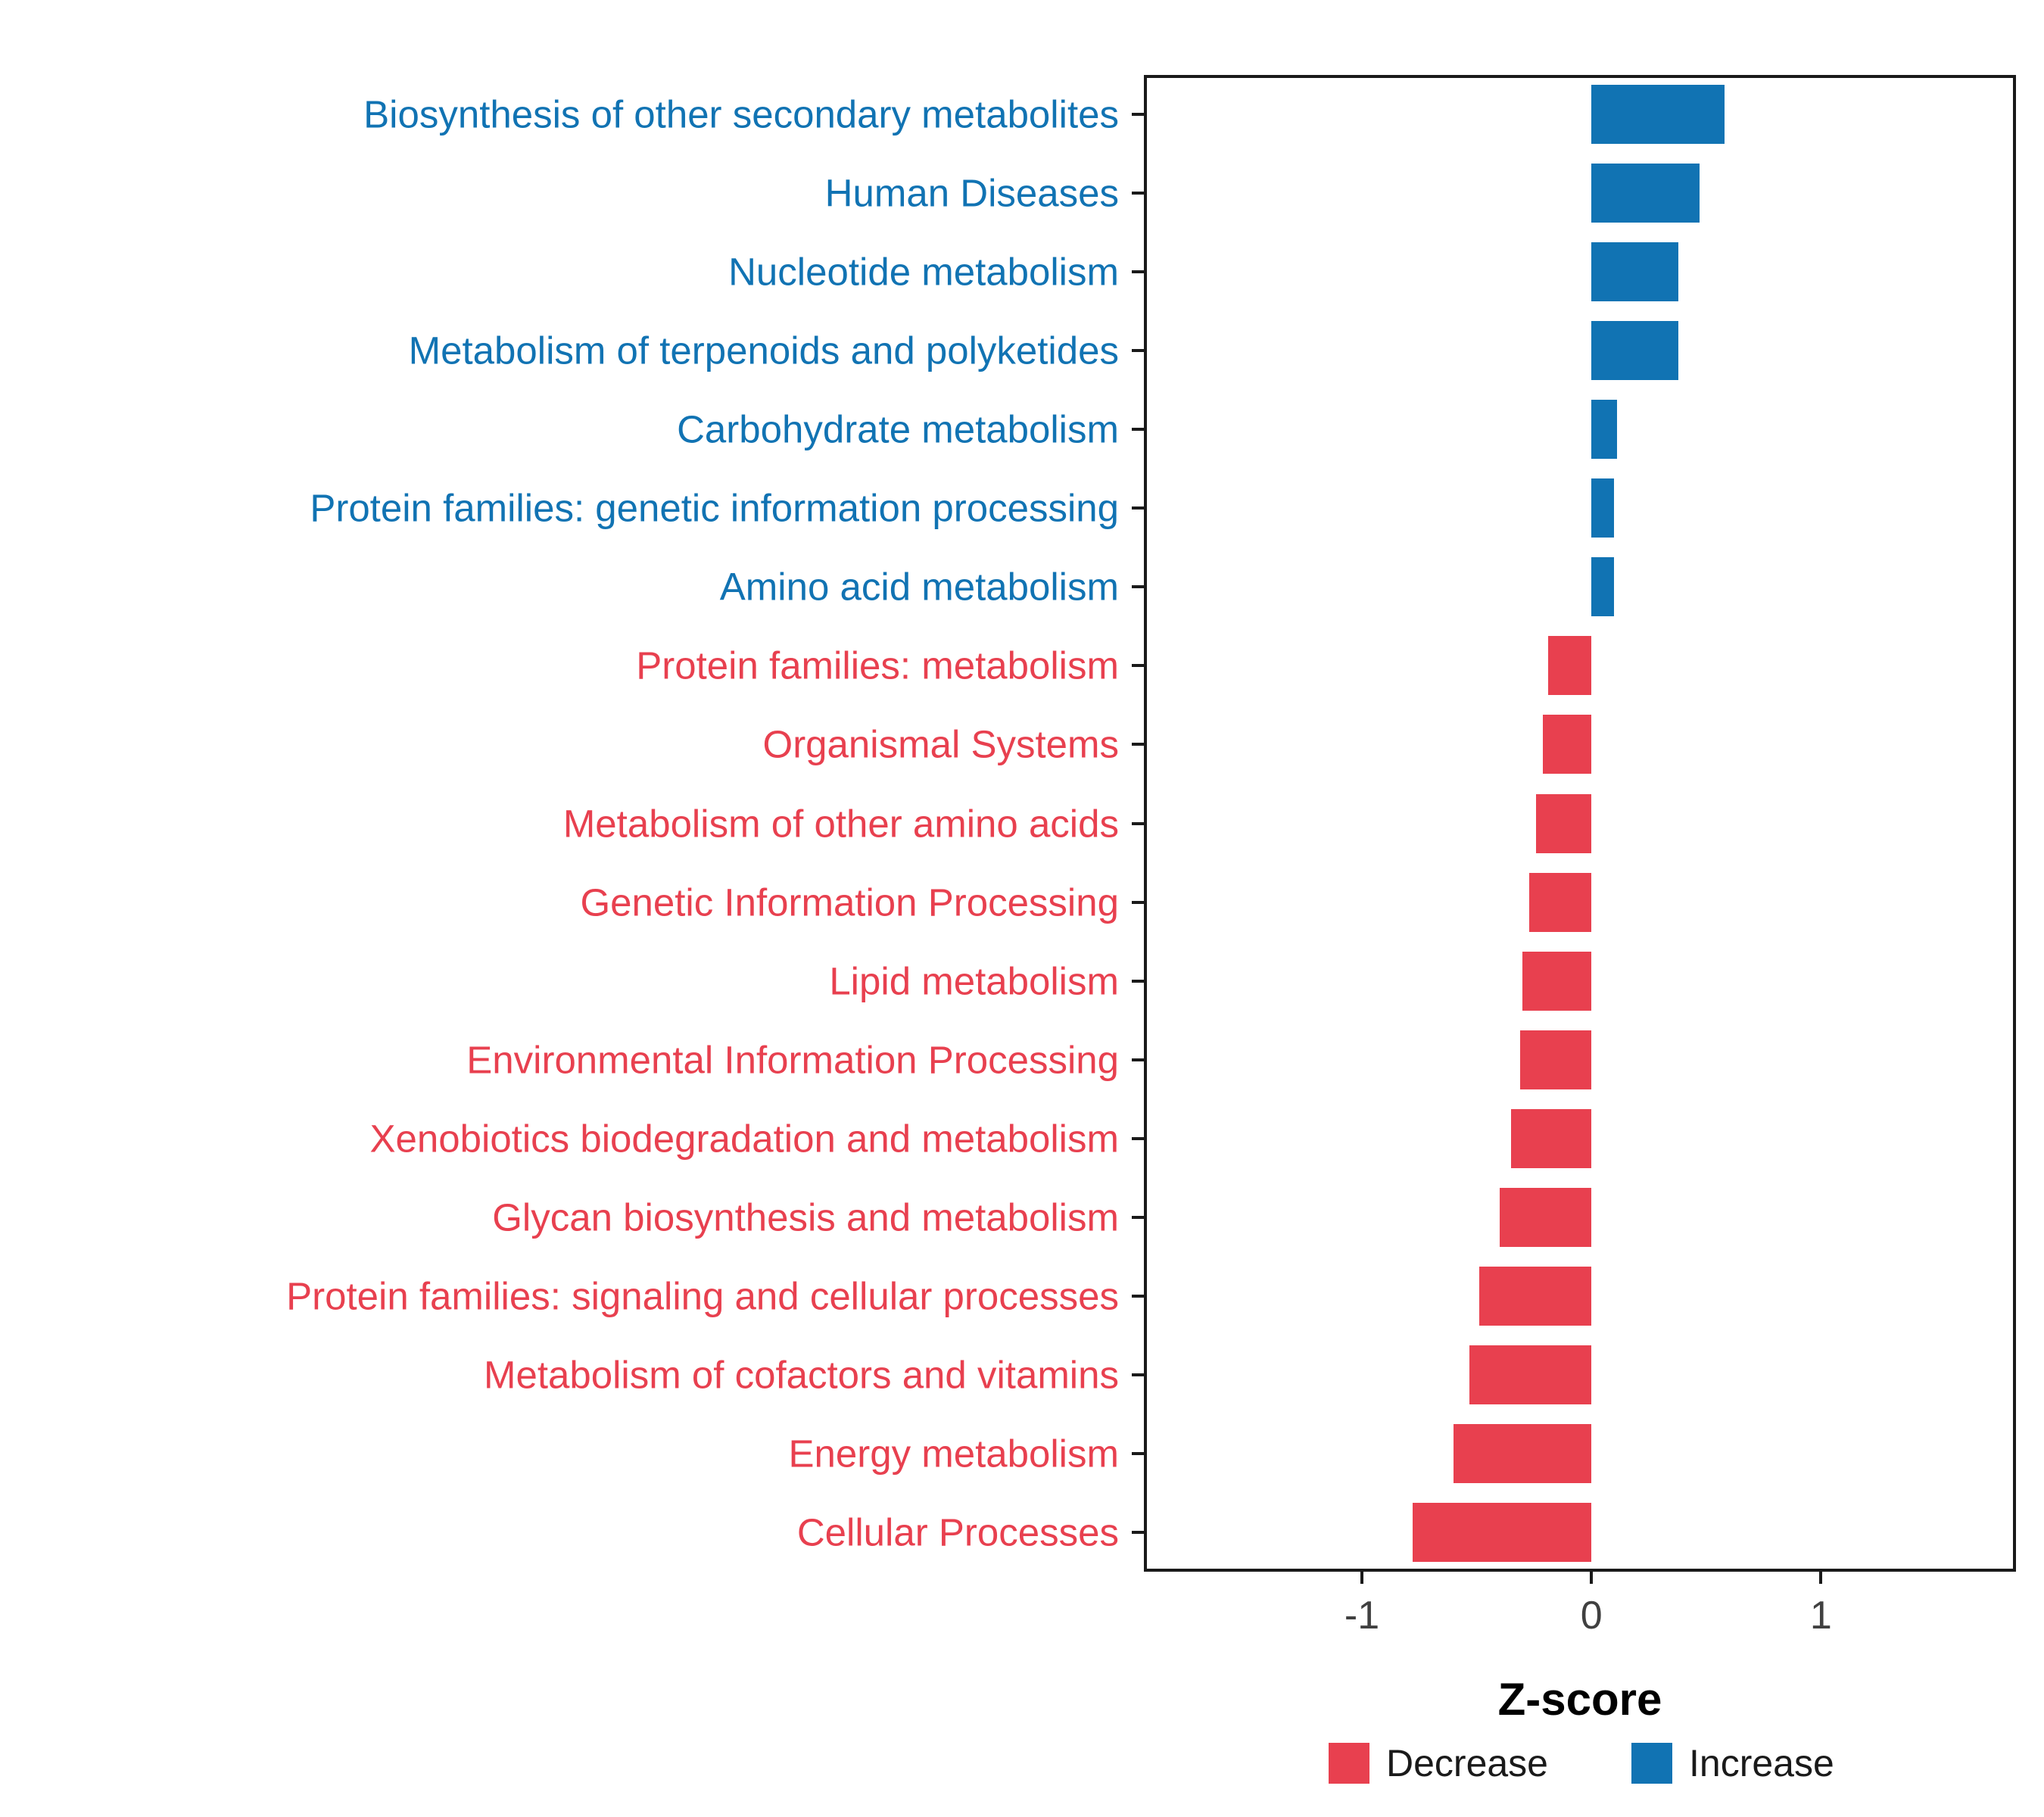 The height and width of the screenshot is (1817, 2044). What do you see at coordinates (924, 272) in the screenshot?
I see `category-label: Nucleotide metabolism` at bounding box center [924, 272].